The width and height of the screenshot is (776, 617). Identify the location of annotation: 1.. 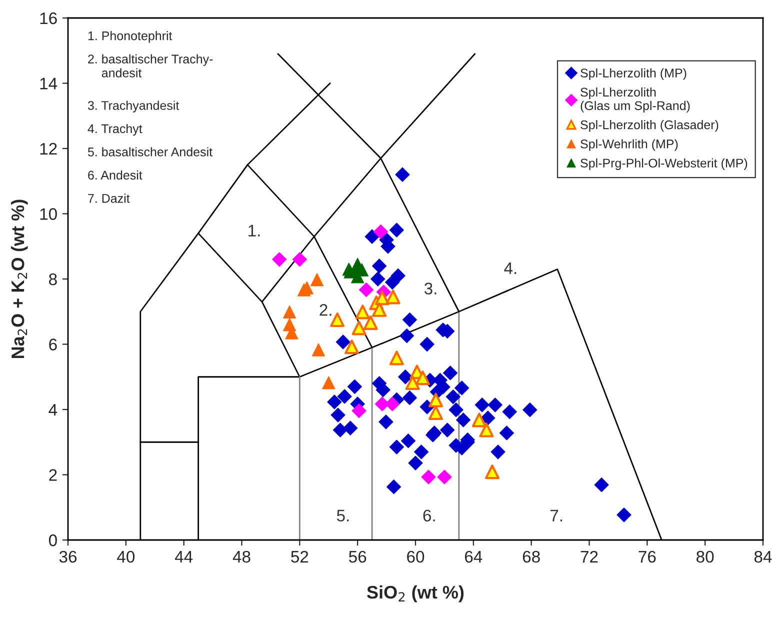
(254, 230).